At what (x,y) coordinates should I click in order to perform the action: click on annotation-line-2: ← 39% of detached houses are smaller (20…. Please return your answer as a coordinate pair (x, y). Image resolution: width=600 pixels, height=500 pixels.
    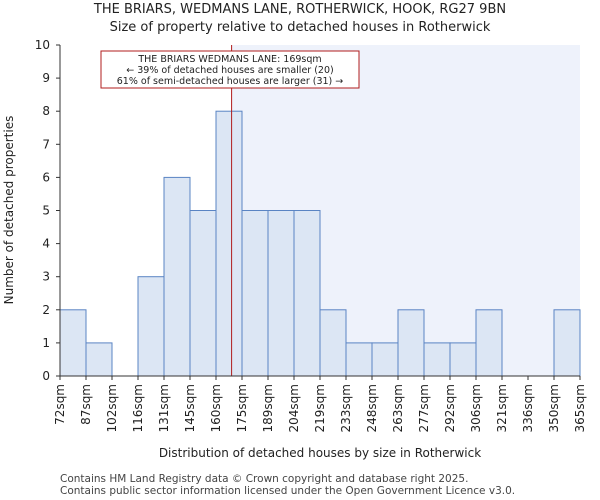
    Looking at the image, I should click on (229, 70).